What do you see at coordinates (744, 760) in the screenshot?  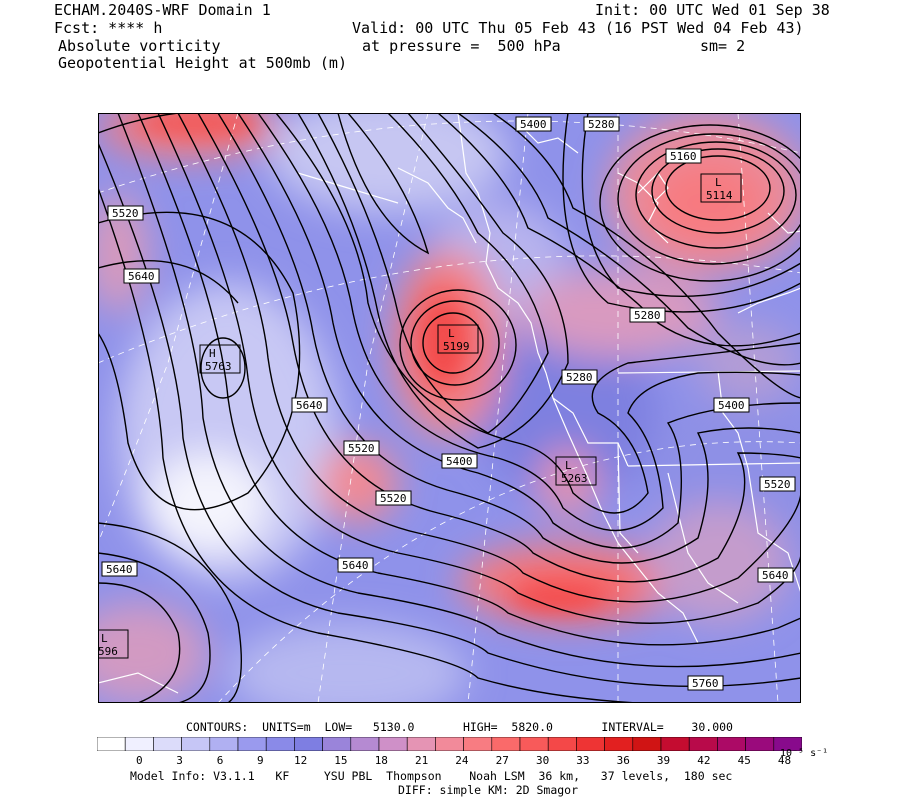 I see `colorbar-tick-label: 45` at bounding box center [744, 760].